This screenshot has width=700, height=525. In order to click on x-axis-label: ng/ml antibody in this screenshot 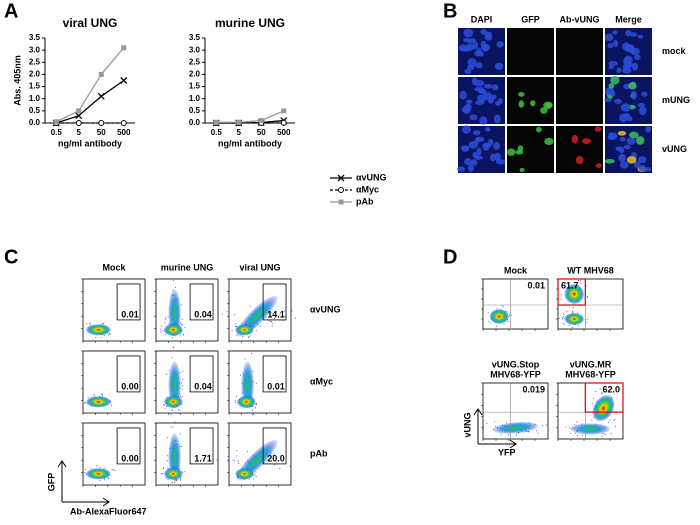, I will do `click(250, 143)`.